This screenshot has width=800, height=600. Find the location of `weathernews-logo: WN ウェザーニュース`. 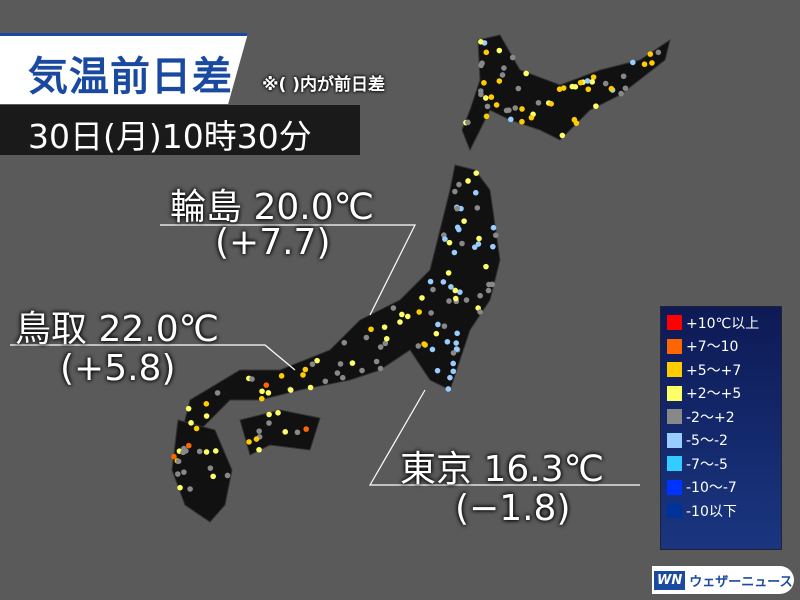

weathernews-logo: WN ウェザーニュース is located at coordinates (723, 580).